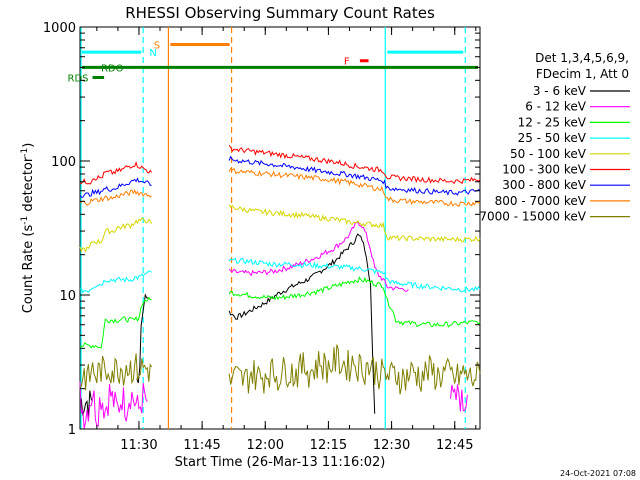  What do you see at coordinates (548, 154) in the screenshot?
I see `legend-label: 50 - 100 keV` at bounding box center [548, 154].